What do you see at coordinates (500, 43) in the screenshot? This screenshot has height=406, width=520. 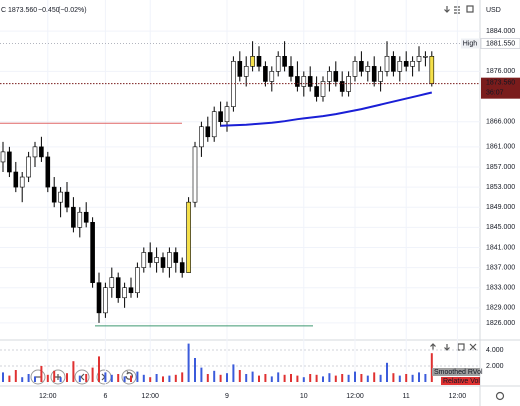 I see `high-label: 1881.550` at bounding box center [500, 43].